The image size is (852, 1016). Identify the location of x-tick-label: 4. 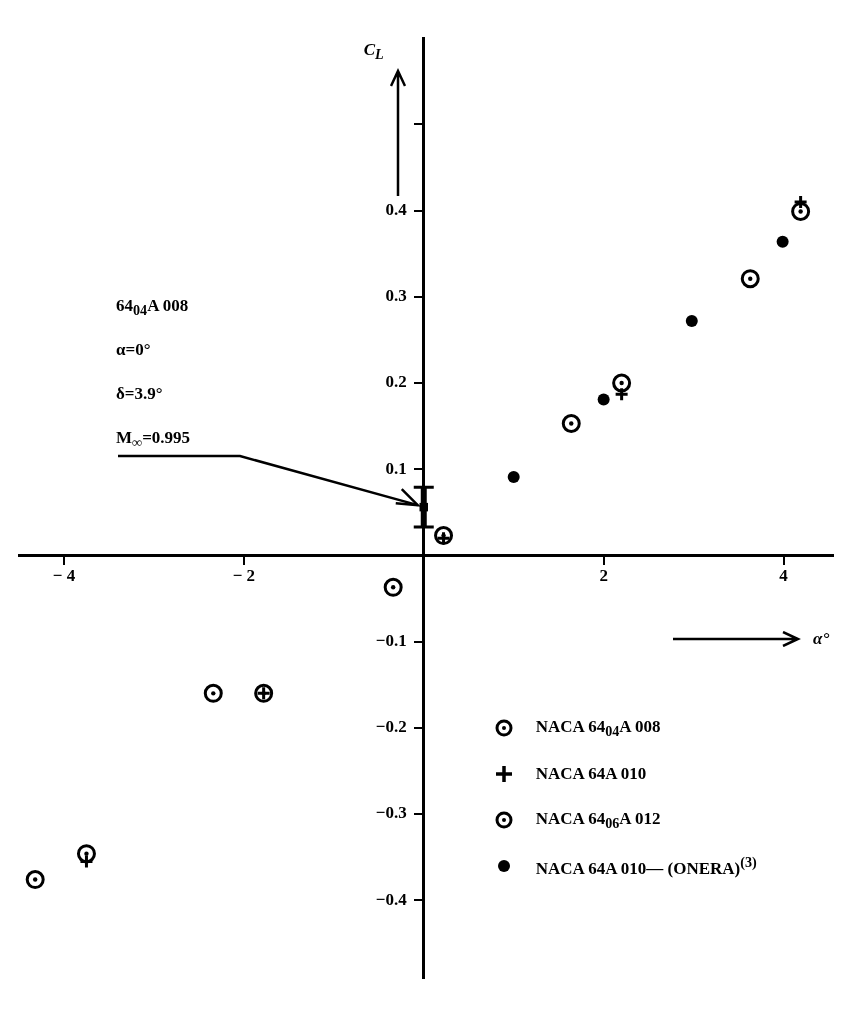
(784, 575).